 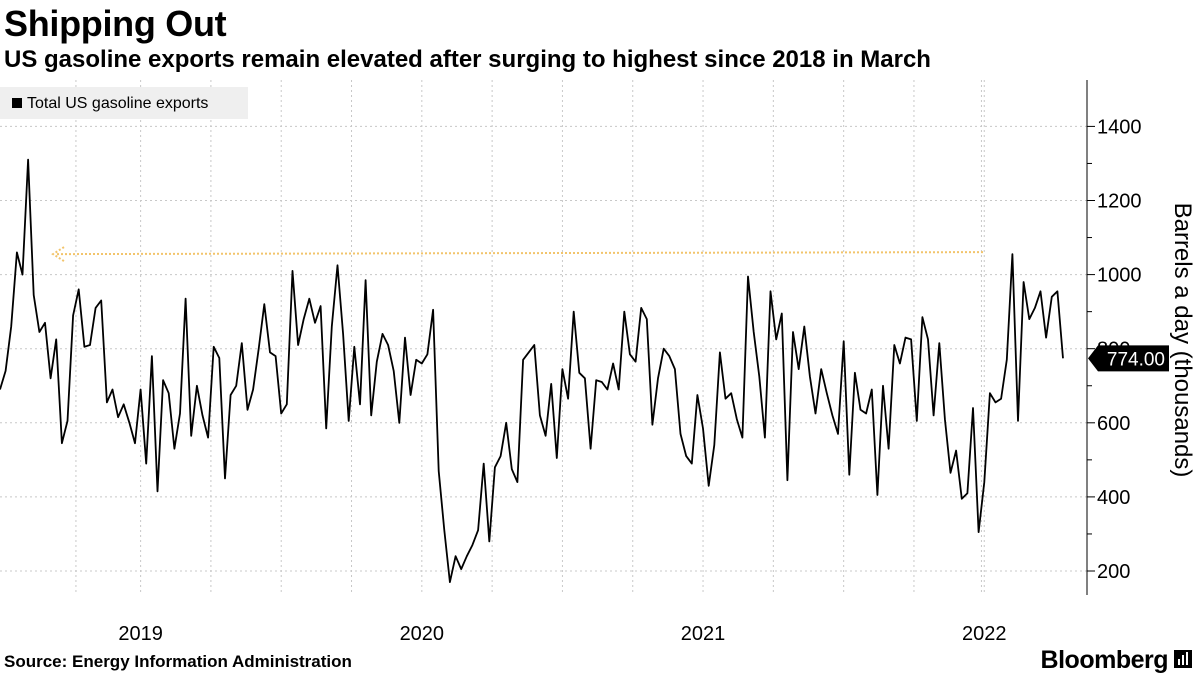 I want to click on last-value-label: 774.00, so click(x=1128, y=358).